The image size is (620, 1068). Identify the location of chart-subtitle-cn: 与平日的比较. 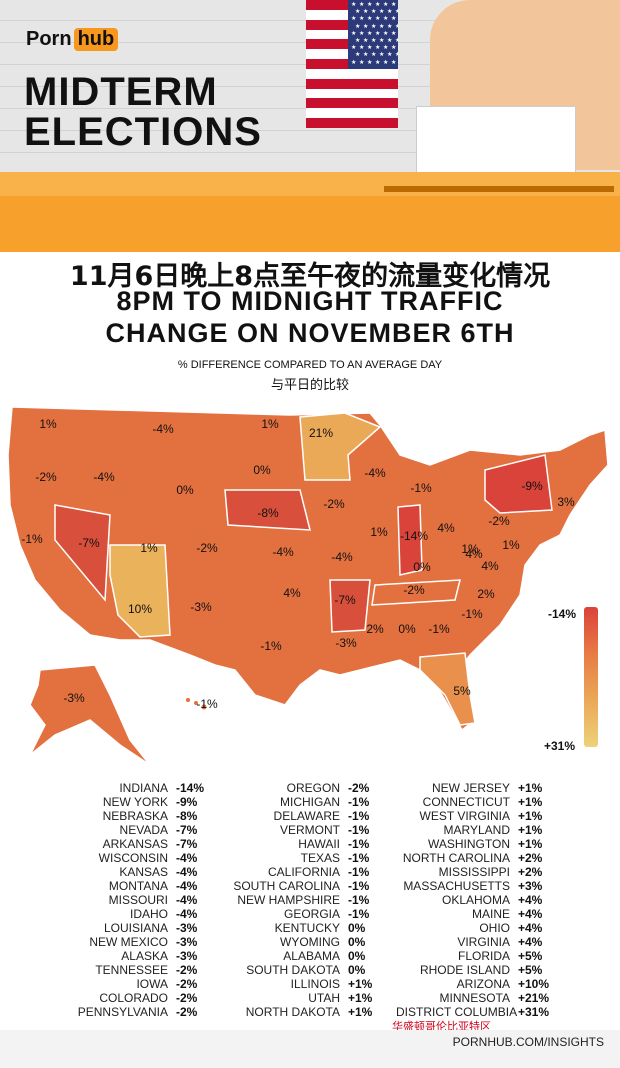
(309, 385).